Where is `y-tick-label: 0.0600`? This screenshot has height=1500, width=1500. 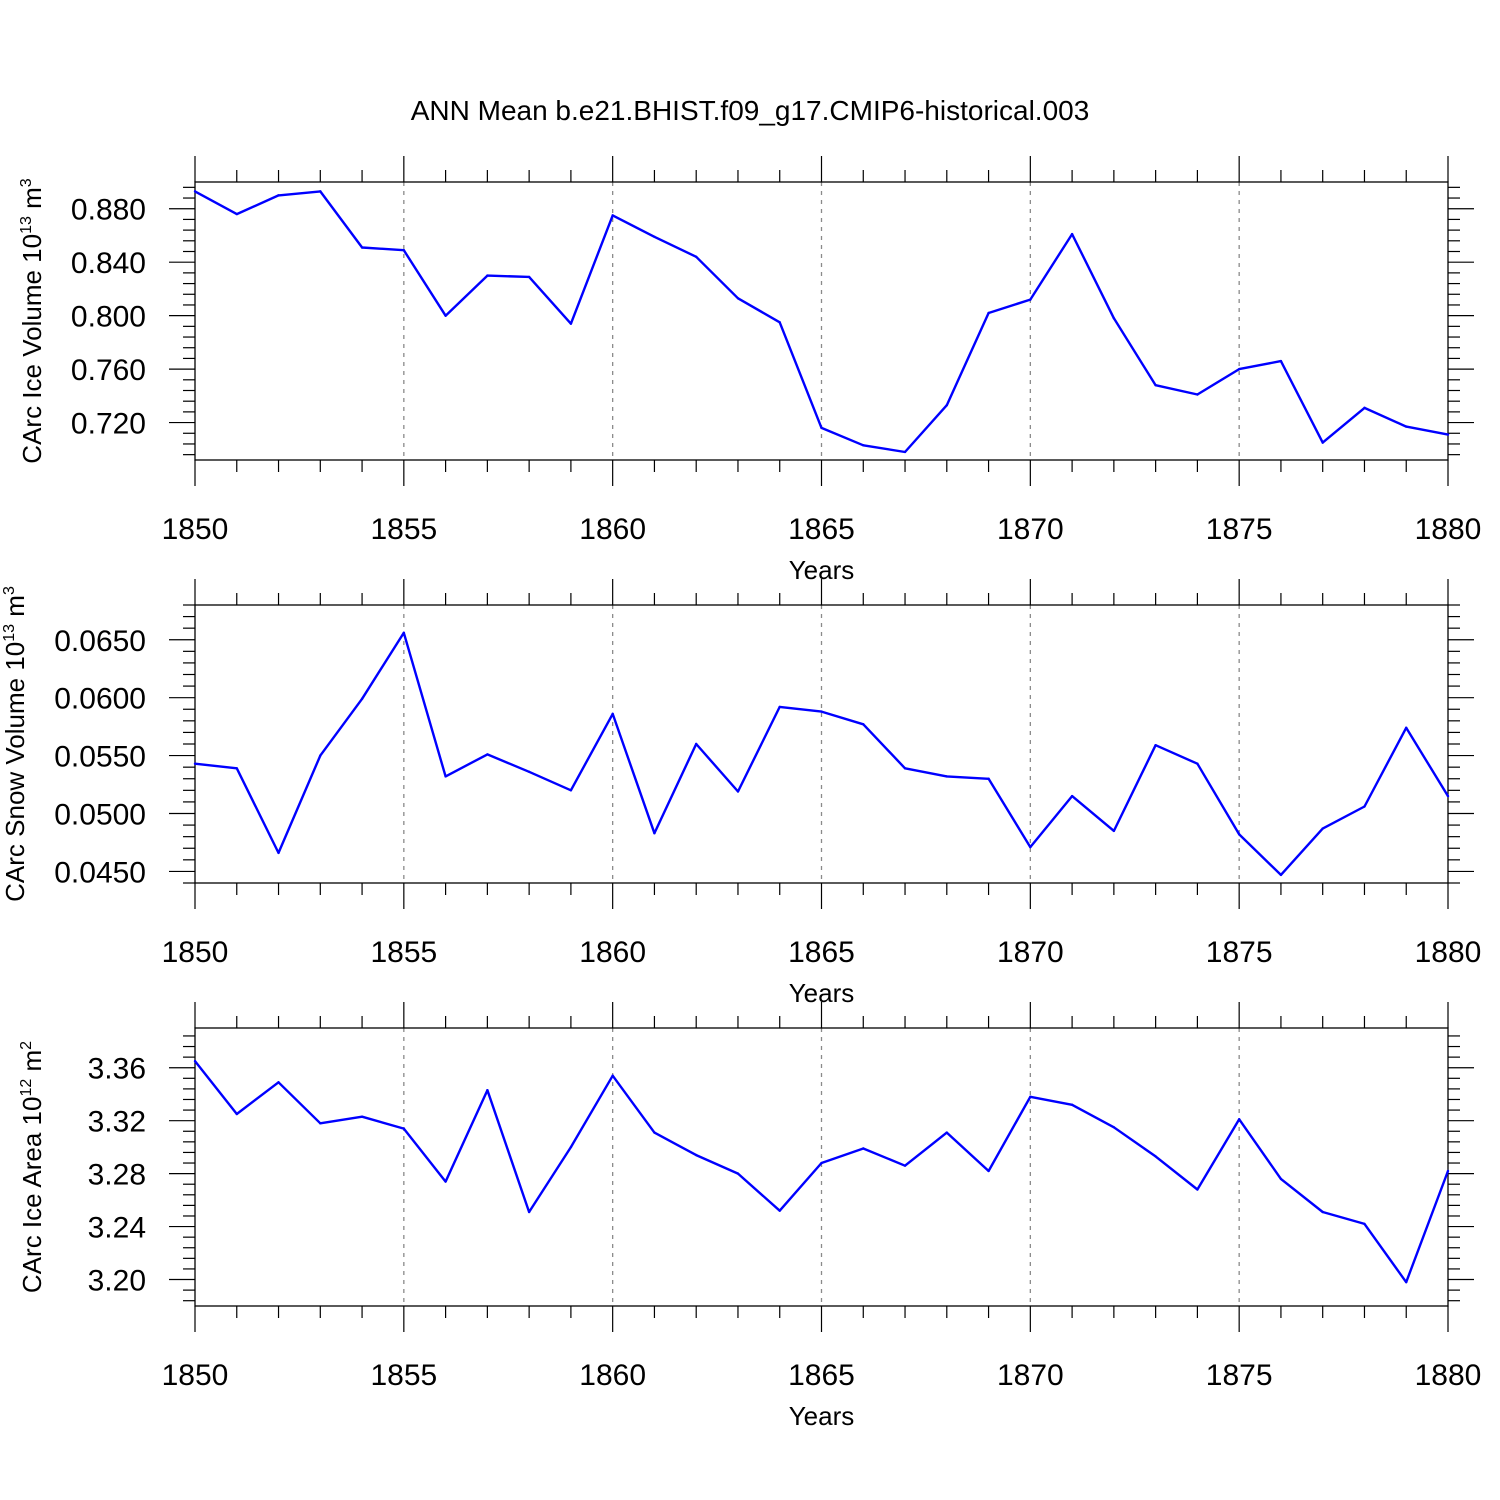
y-tick-label: 0.0600 is located at coordinates (100, 699).